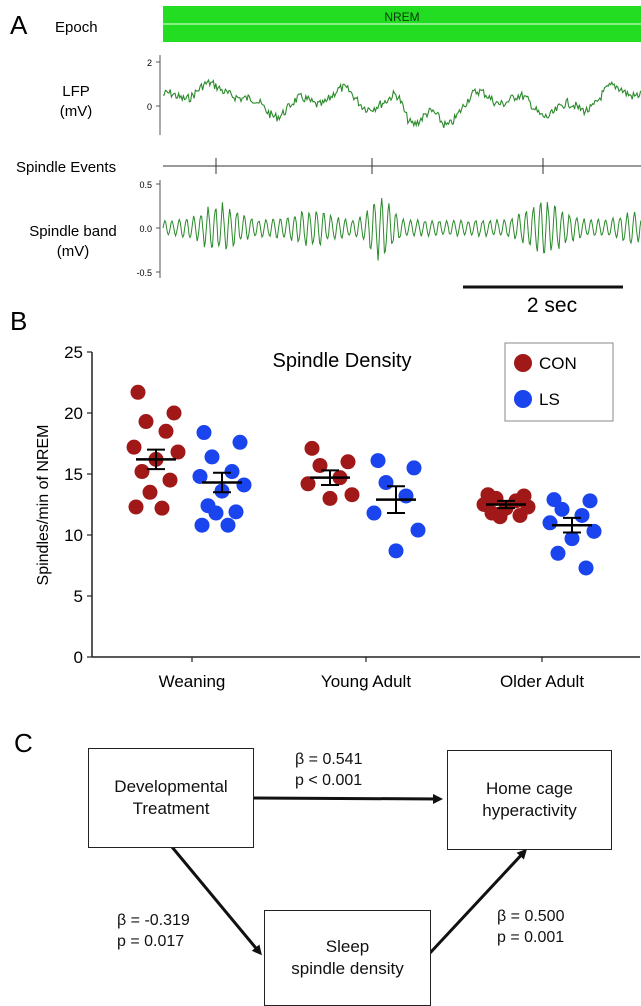 The width and height of the screenshot is (641, 1006). I want to click on chart-title: Spindle Density, so click(342, 361).